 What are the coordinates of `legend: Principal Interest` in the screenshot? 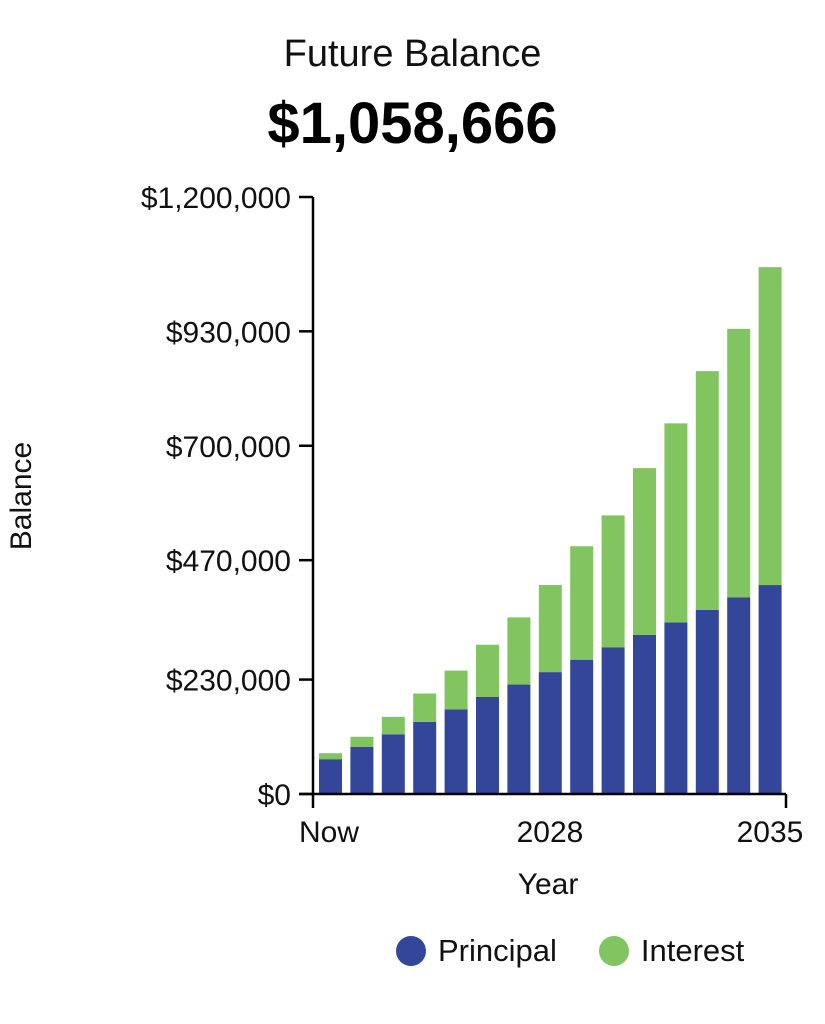 It's located at (570, 951).